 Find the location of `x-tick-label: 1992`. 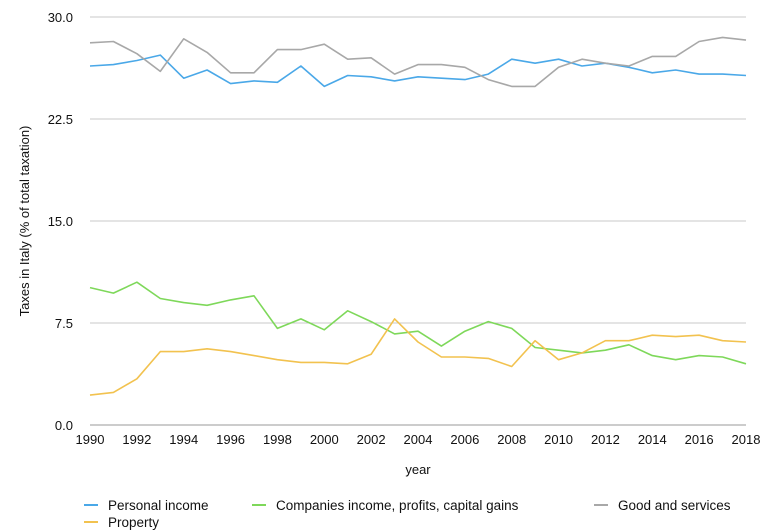

x-tick-label: 1992 is located at coordinates (136, 439).